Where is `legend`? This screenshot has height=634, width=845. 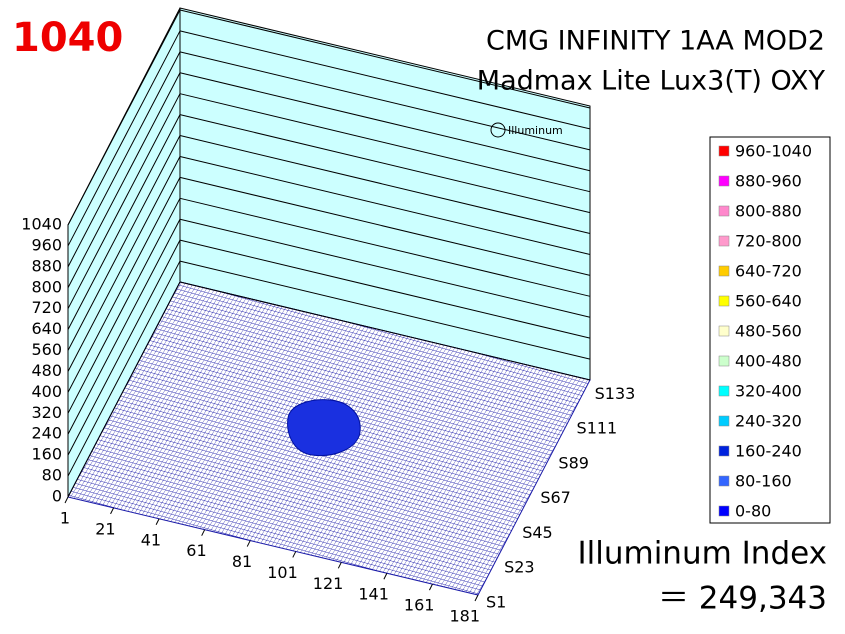 legend is located at coordinates (770, 330).